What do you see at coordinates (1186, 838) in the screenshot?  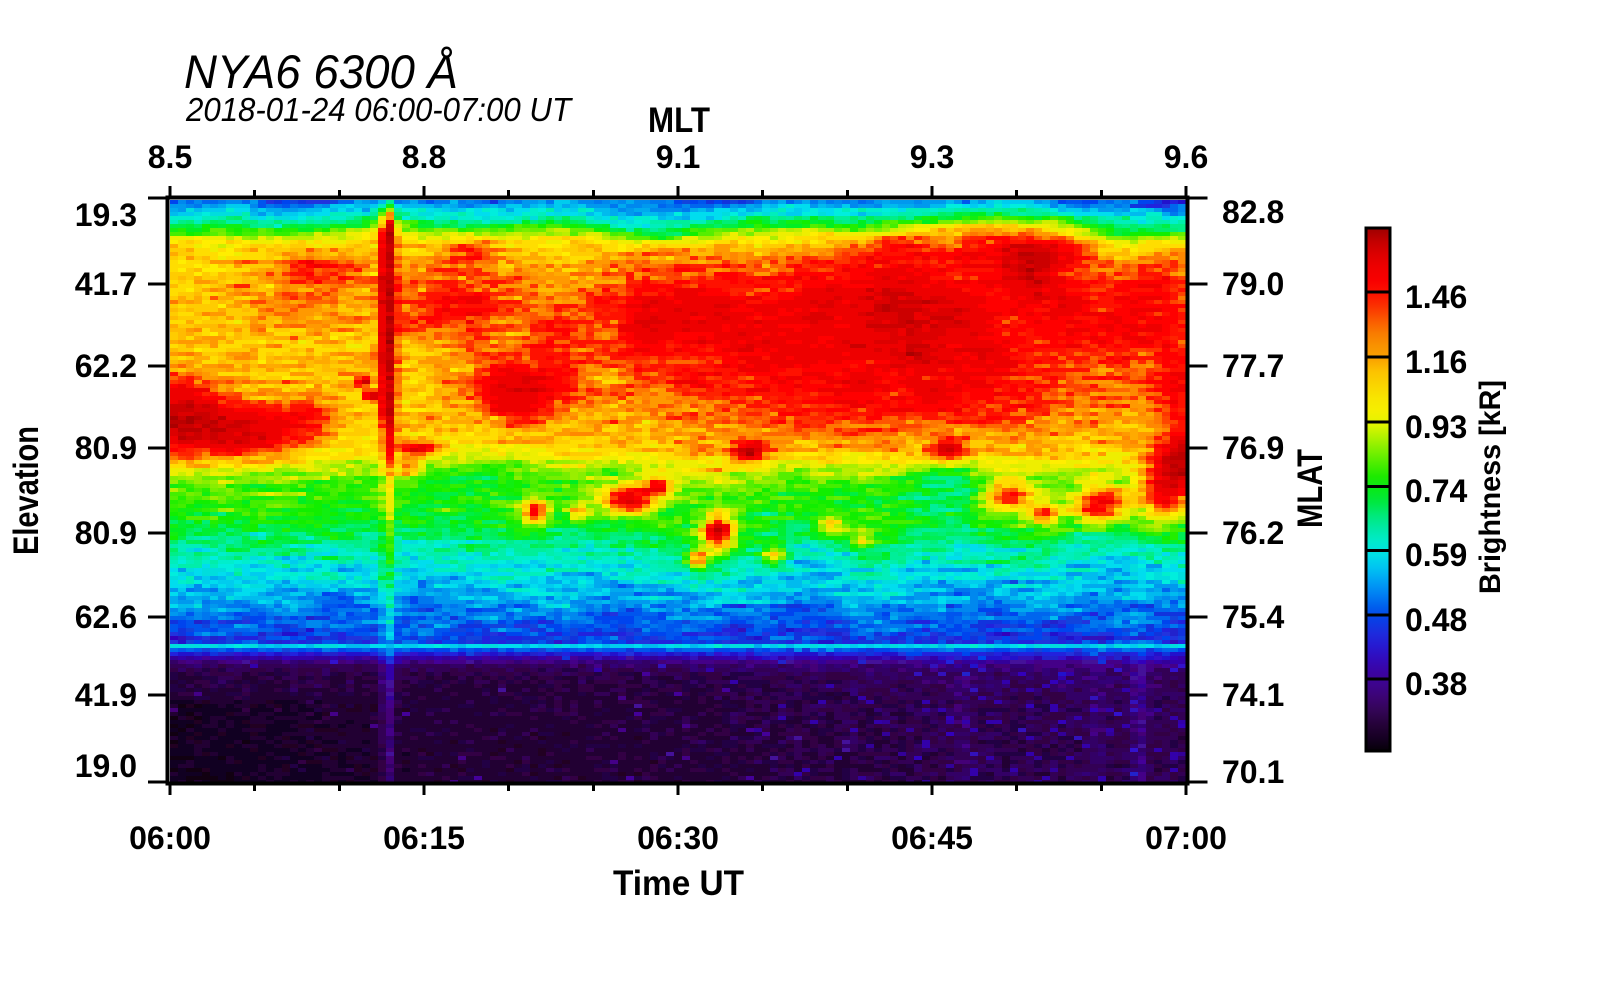 I see `svg-text: 07:00` at bounding box center [1186, 838].